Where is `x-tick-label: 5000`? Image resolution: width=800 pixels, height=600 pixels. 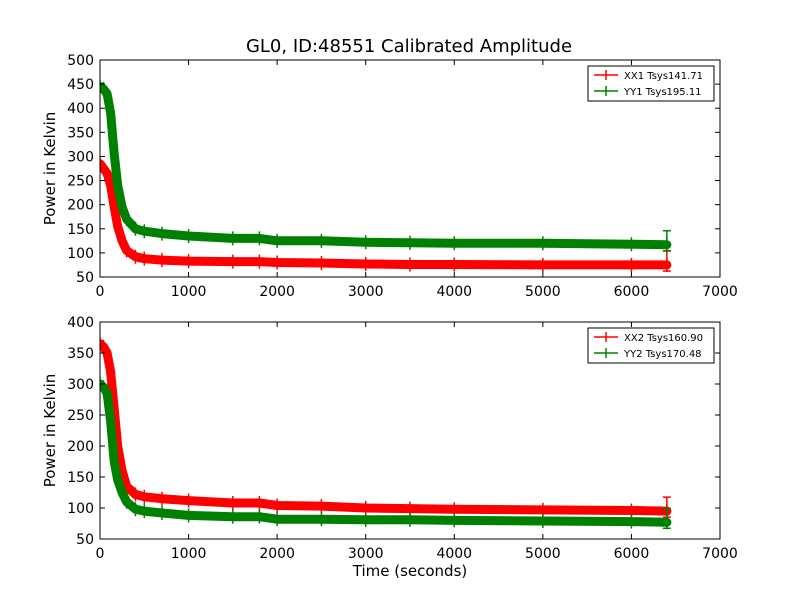 x-tick-label: 5000 is located at coordinates (543, 554).